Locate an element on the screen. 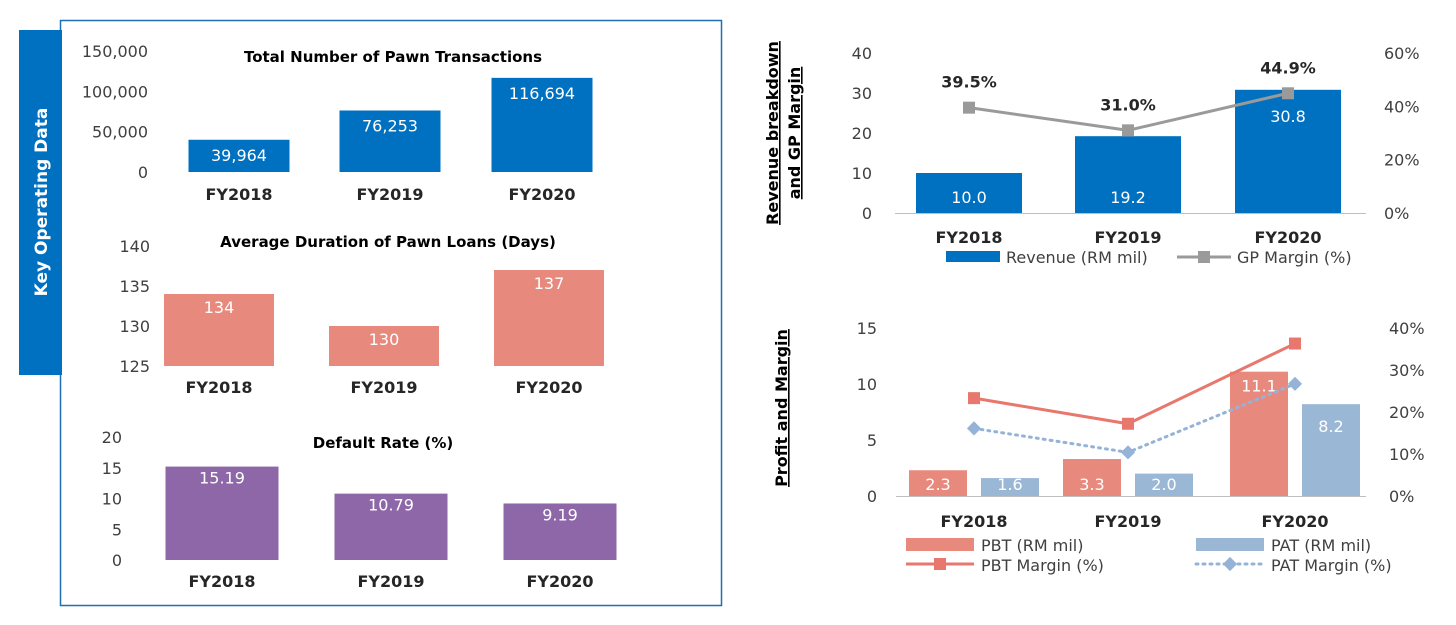 The width and height of the screenshot is (1456, 625). side-label-line-2: and GP Margin is located at coordinates (794, 133).